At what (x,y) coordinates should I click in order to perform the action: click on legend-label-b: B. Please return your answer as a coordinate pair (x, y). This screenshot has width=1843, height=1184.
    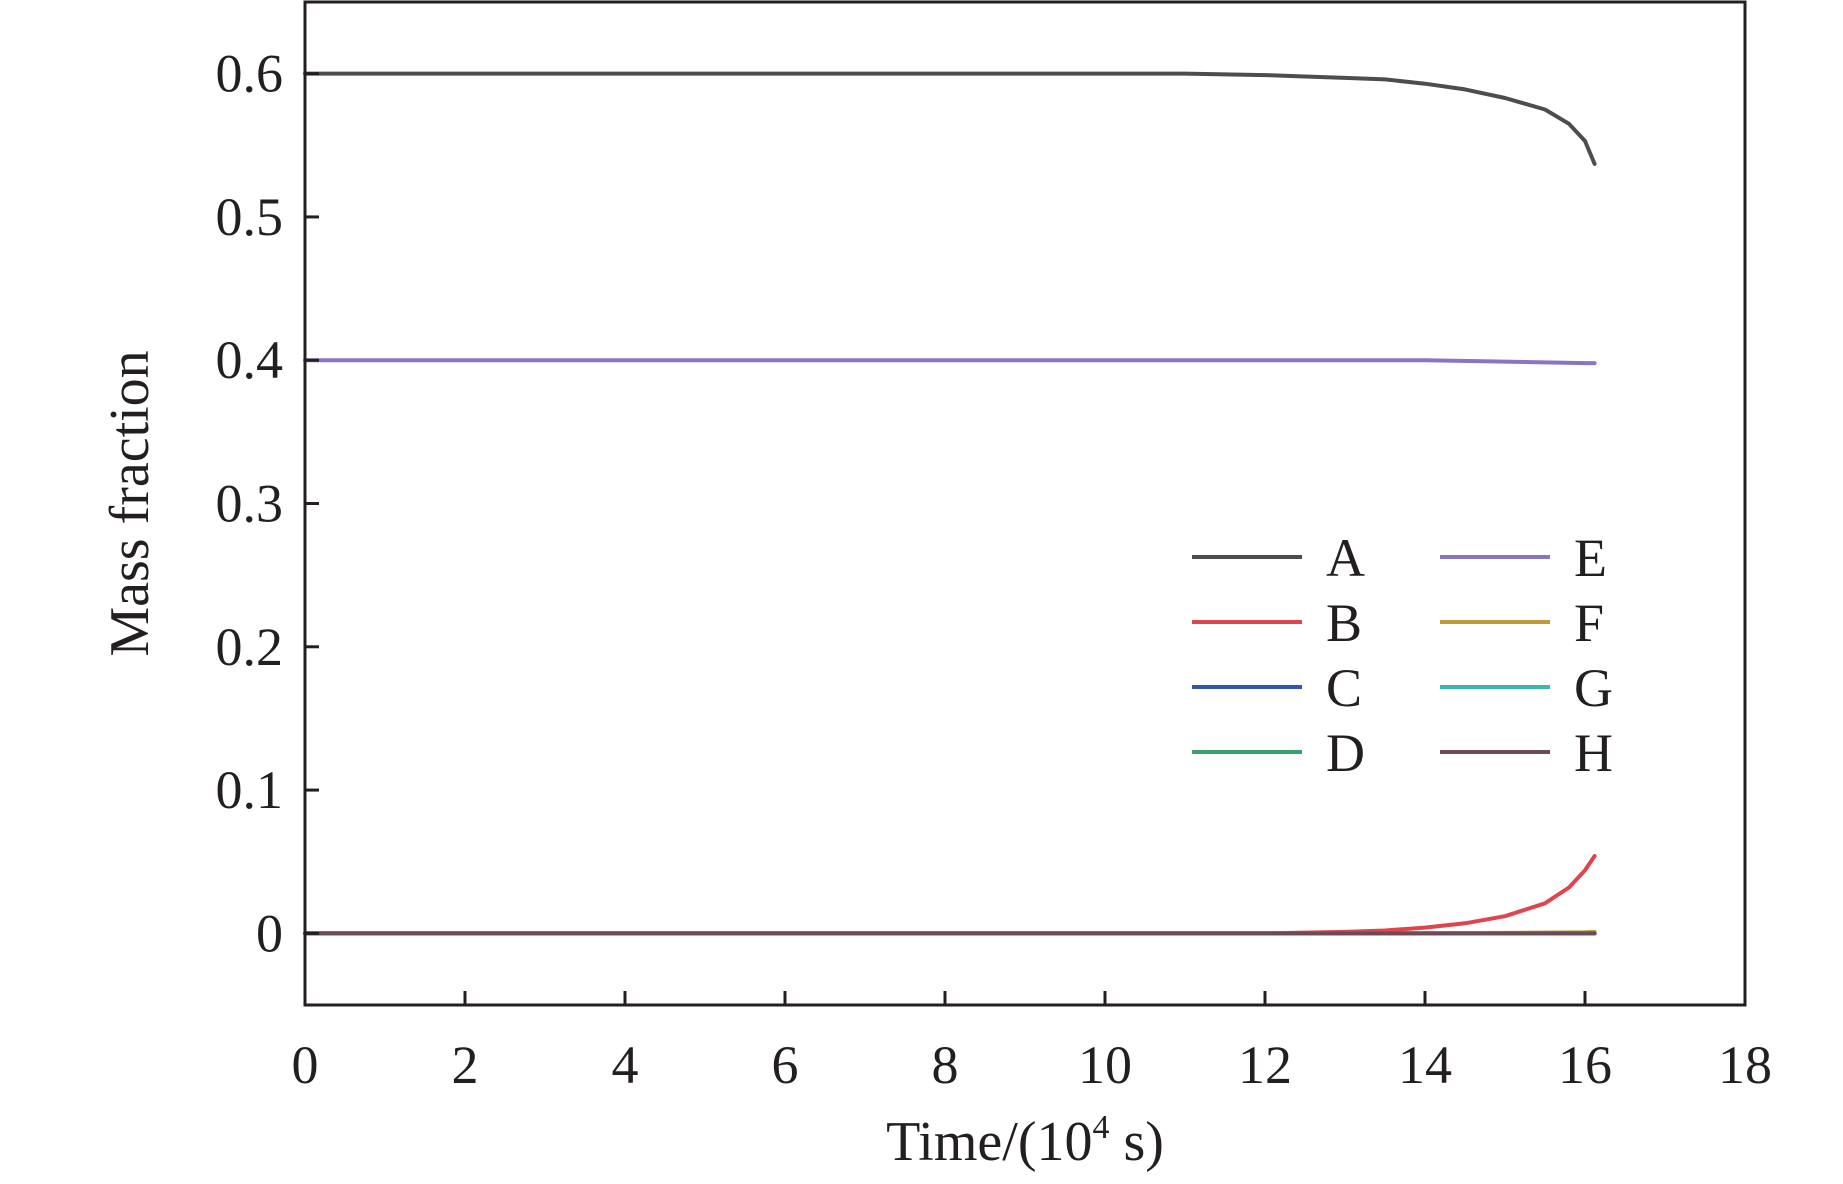
    Looking at the image, I should click on (1344, 623).